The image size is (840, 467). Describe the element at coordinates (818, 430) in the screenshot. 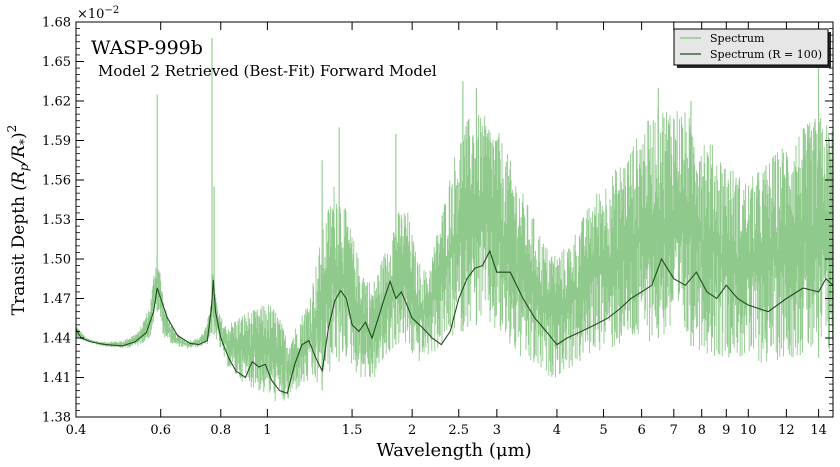

I see `x-tick-label: 14` at that location.